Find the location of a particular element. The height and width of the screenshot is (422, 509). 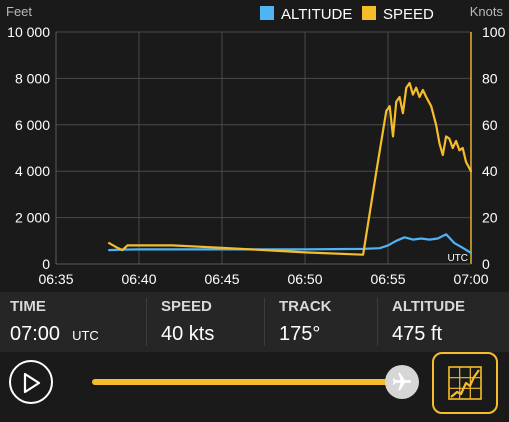

time-unit: UTC is located at coordinates (85, 335).